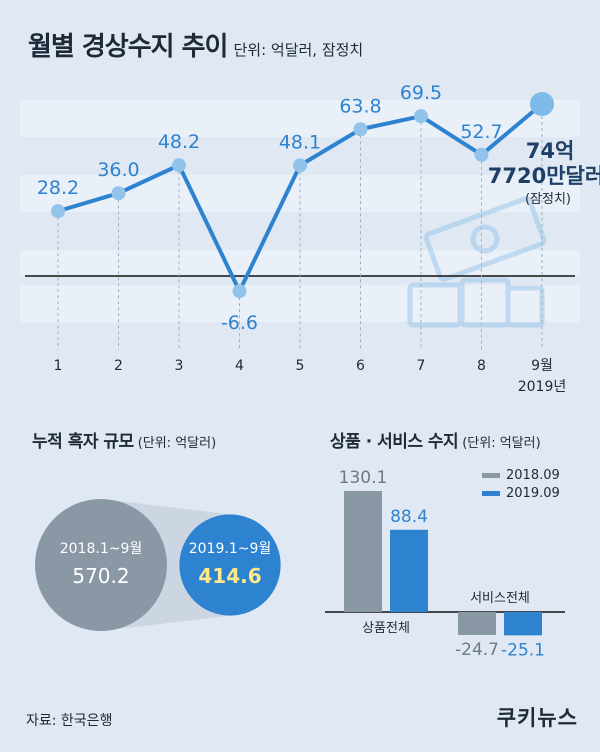  What do you see at coordinates (179, 142) in the screenshot?
I see `data-label: 48.2` at bounding box center [179, 142].